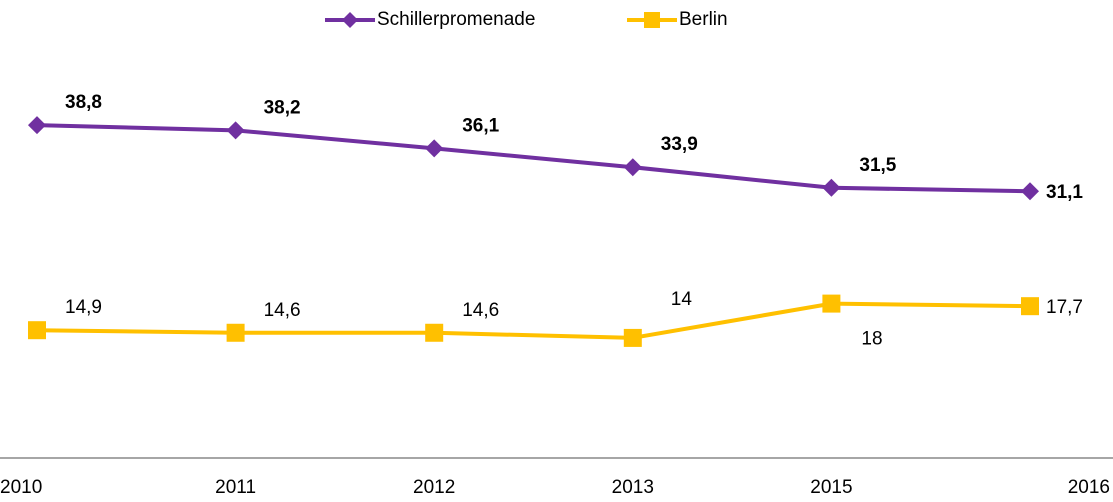  Describe the element at coordinates (282, 107) in the screenshot. I see `data-label: 38,2` at that location.